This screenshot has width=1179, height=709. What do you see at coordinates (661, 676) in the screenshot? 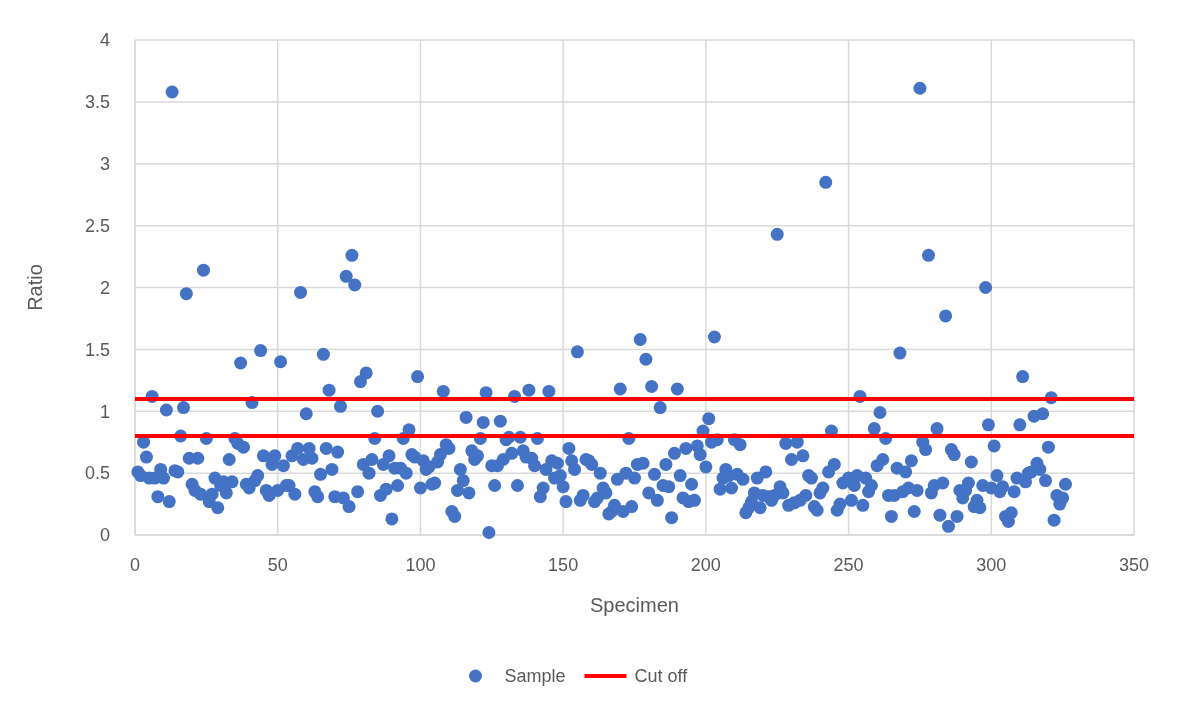
I see `legend-label: Cut off` at bounding box center [661, 676].